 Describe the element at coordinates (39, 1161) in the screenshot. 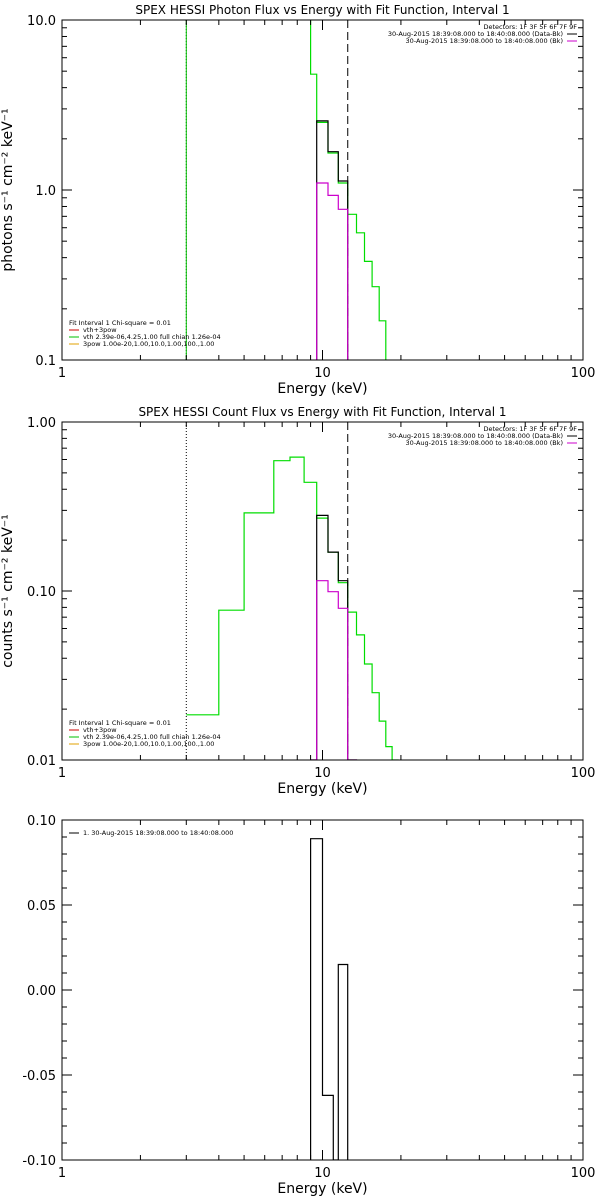

I see `y-tick-label: -0.10` at that location.